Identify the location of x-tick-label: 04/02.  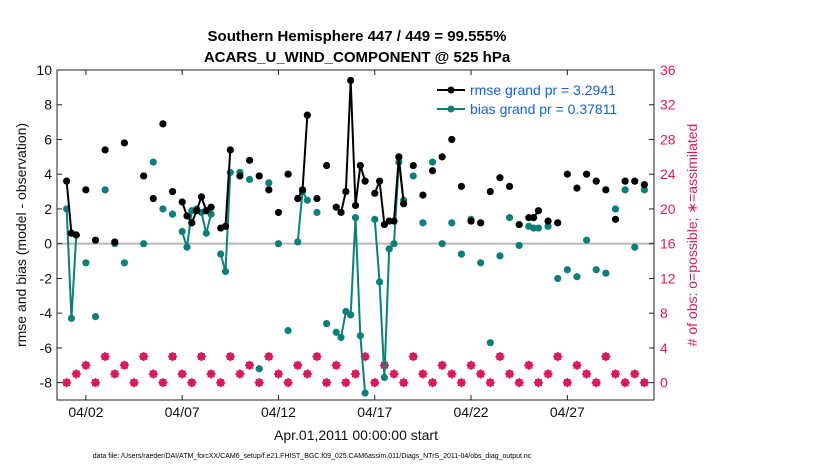
(85, 412).